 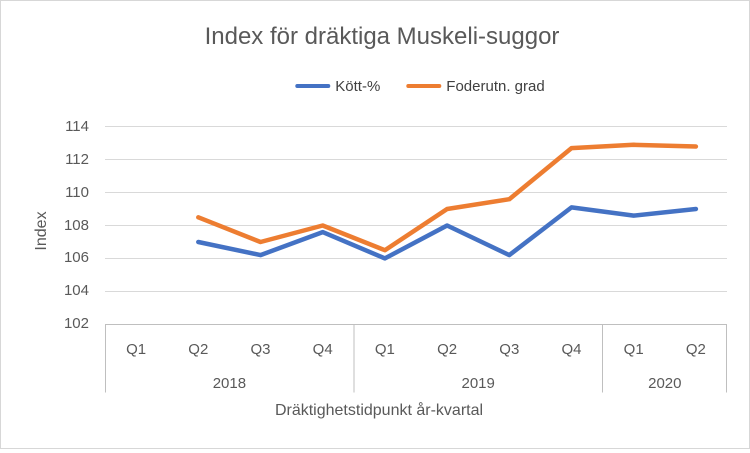 I want to click on y-tick-label: 106, so click(x=76, y=258).